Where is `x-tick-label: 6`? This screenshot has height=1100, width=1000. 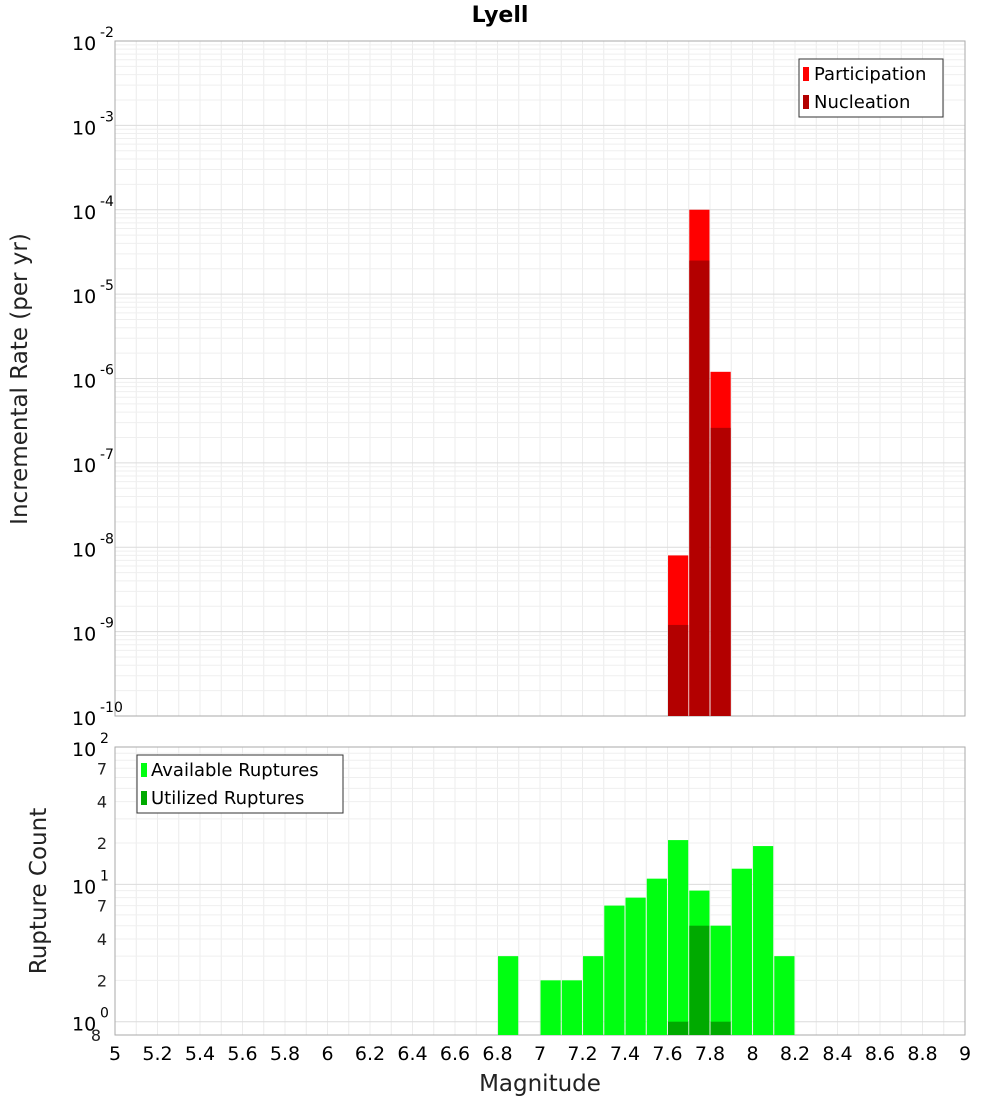 x-tick-label: 6 is located at coordinates (327, 1054).